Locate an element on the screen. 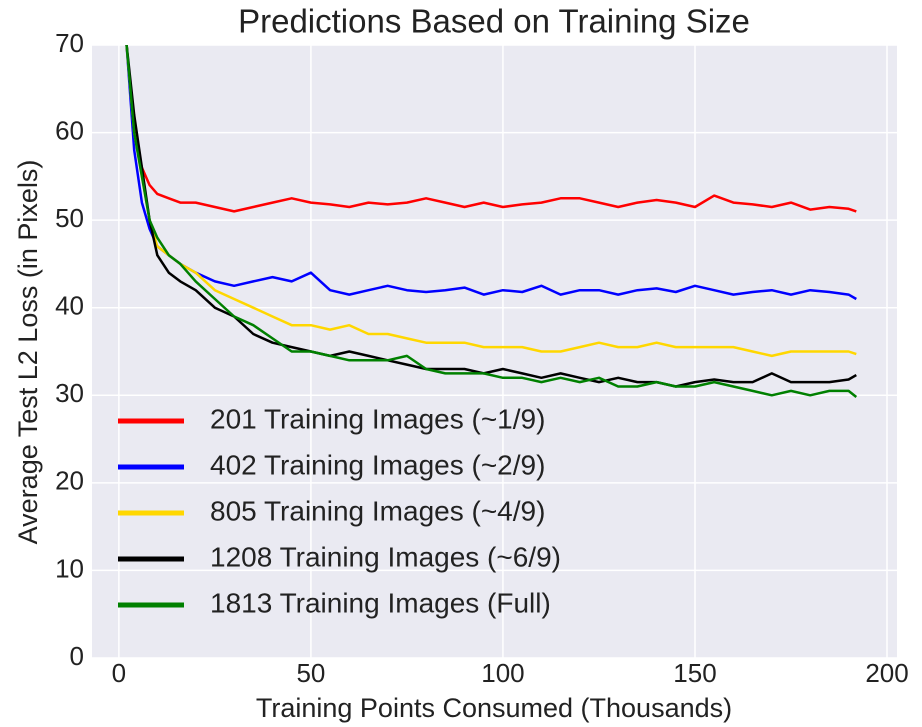 Image resolution: width=922 pixels, height=727 pixels. legend-label: 402 Training Images (~2/9) is located at coordinates (377, 464).